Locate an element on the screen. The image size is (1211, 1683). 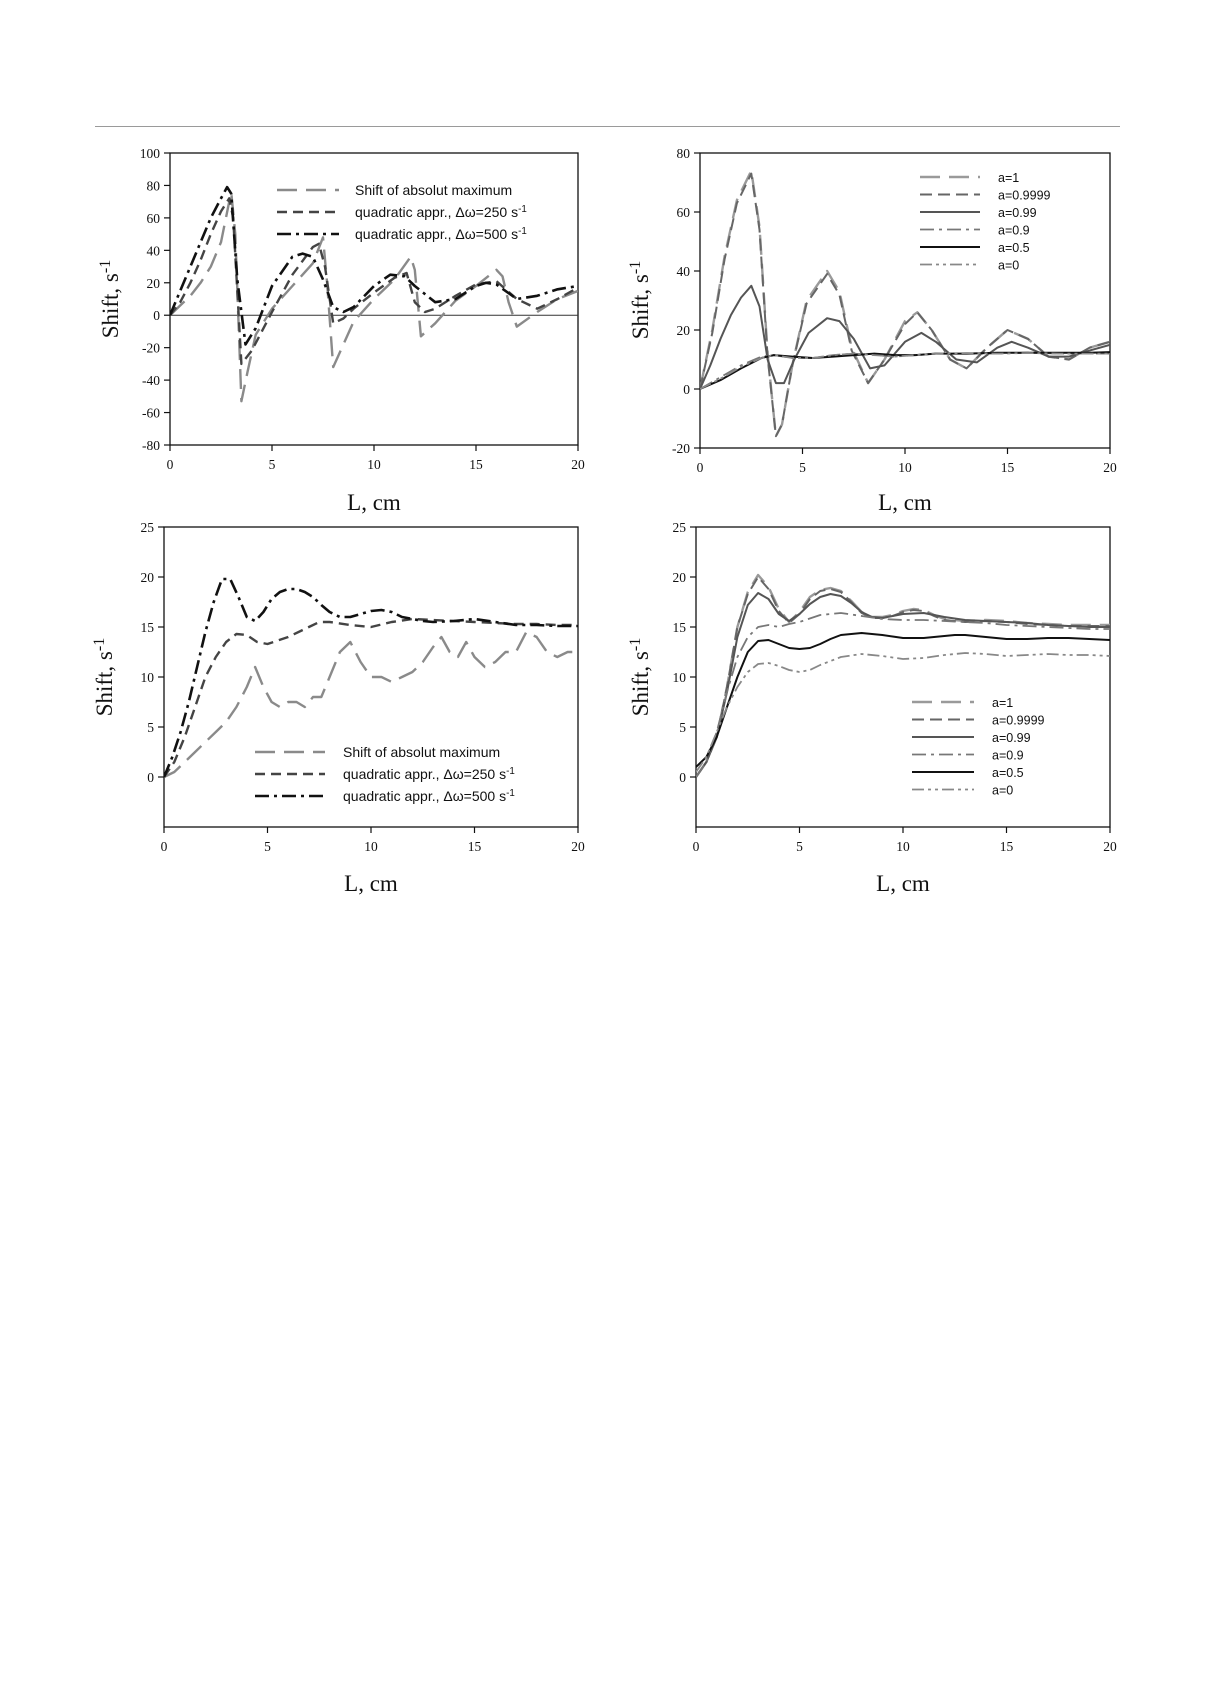
y-tick-label: -40 is located at coordinates (151, 380).